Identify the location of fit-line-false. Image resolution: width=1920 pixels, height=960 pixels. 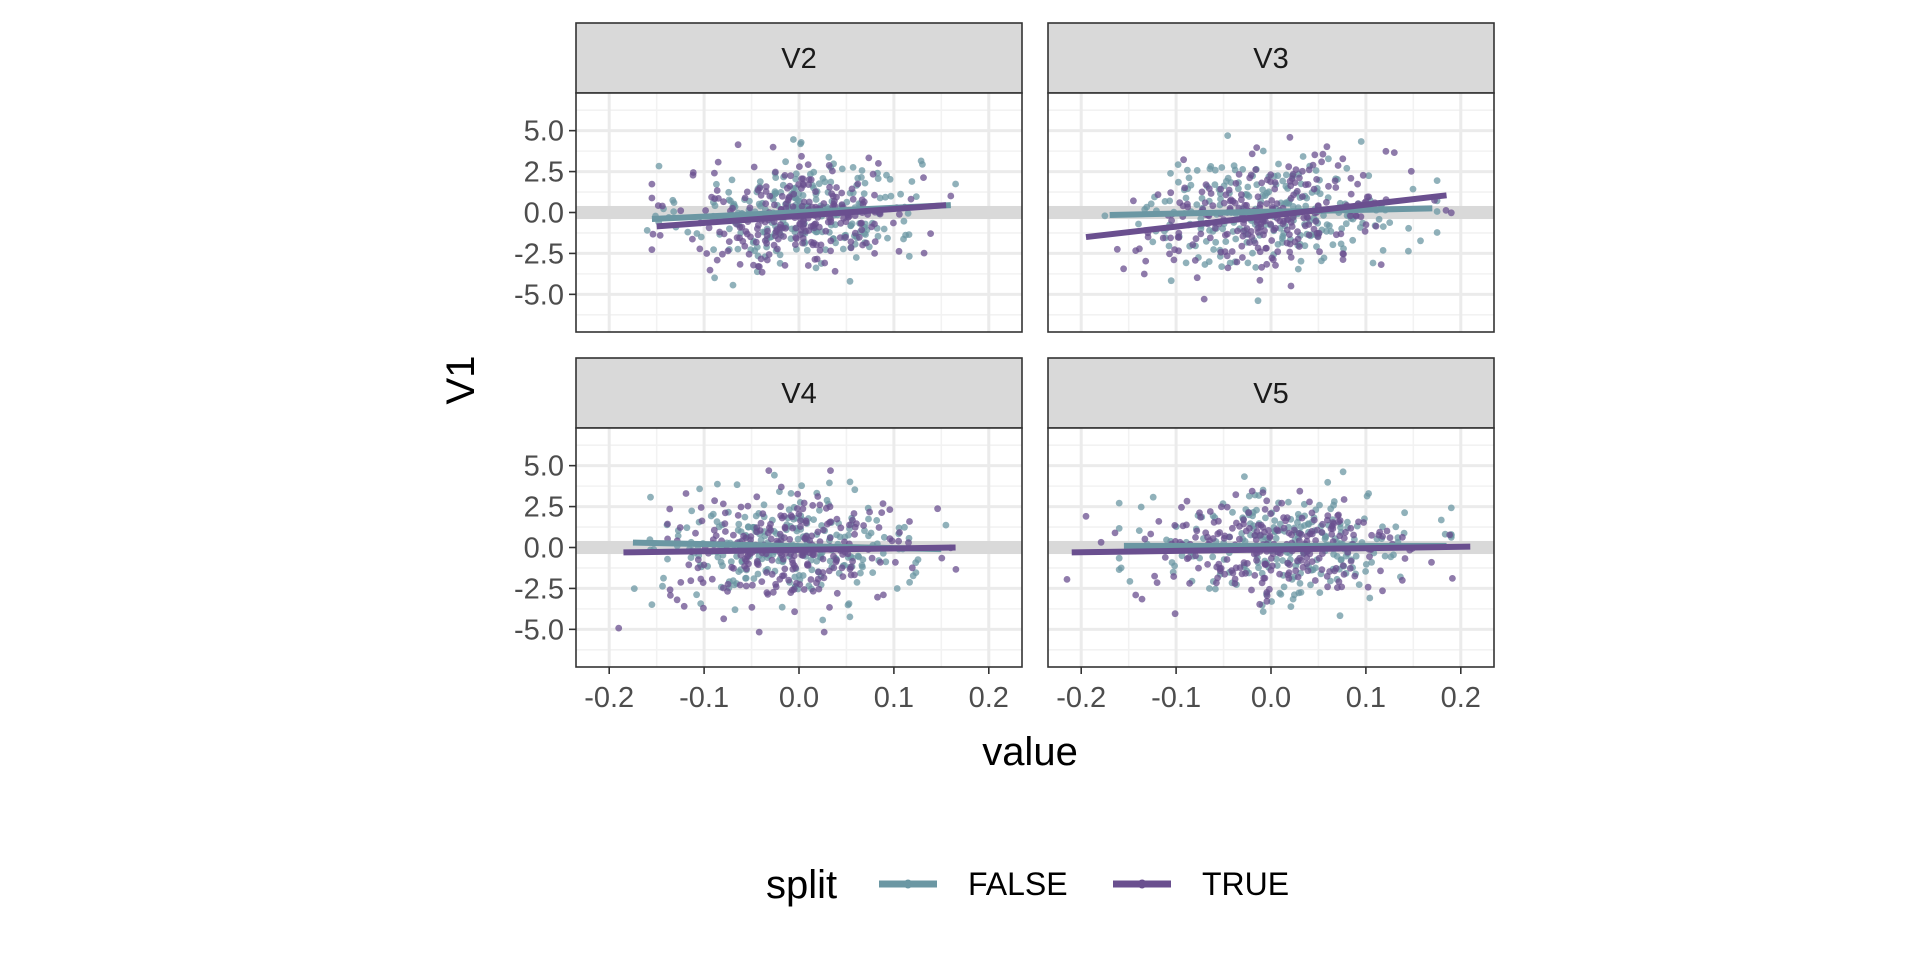
(1271, 211).